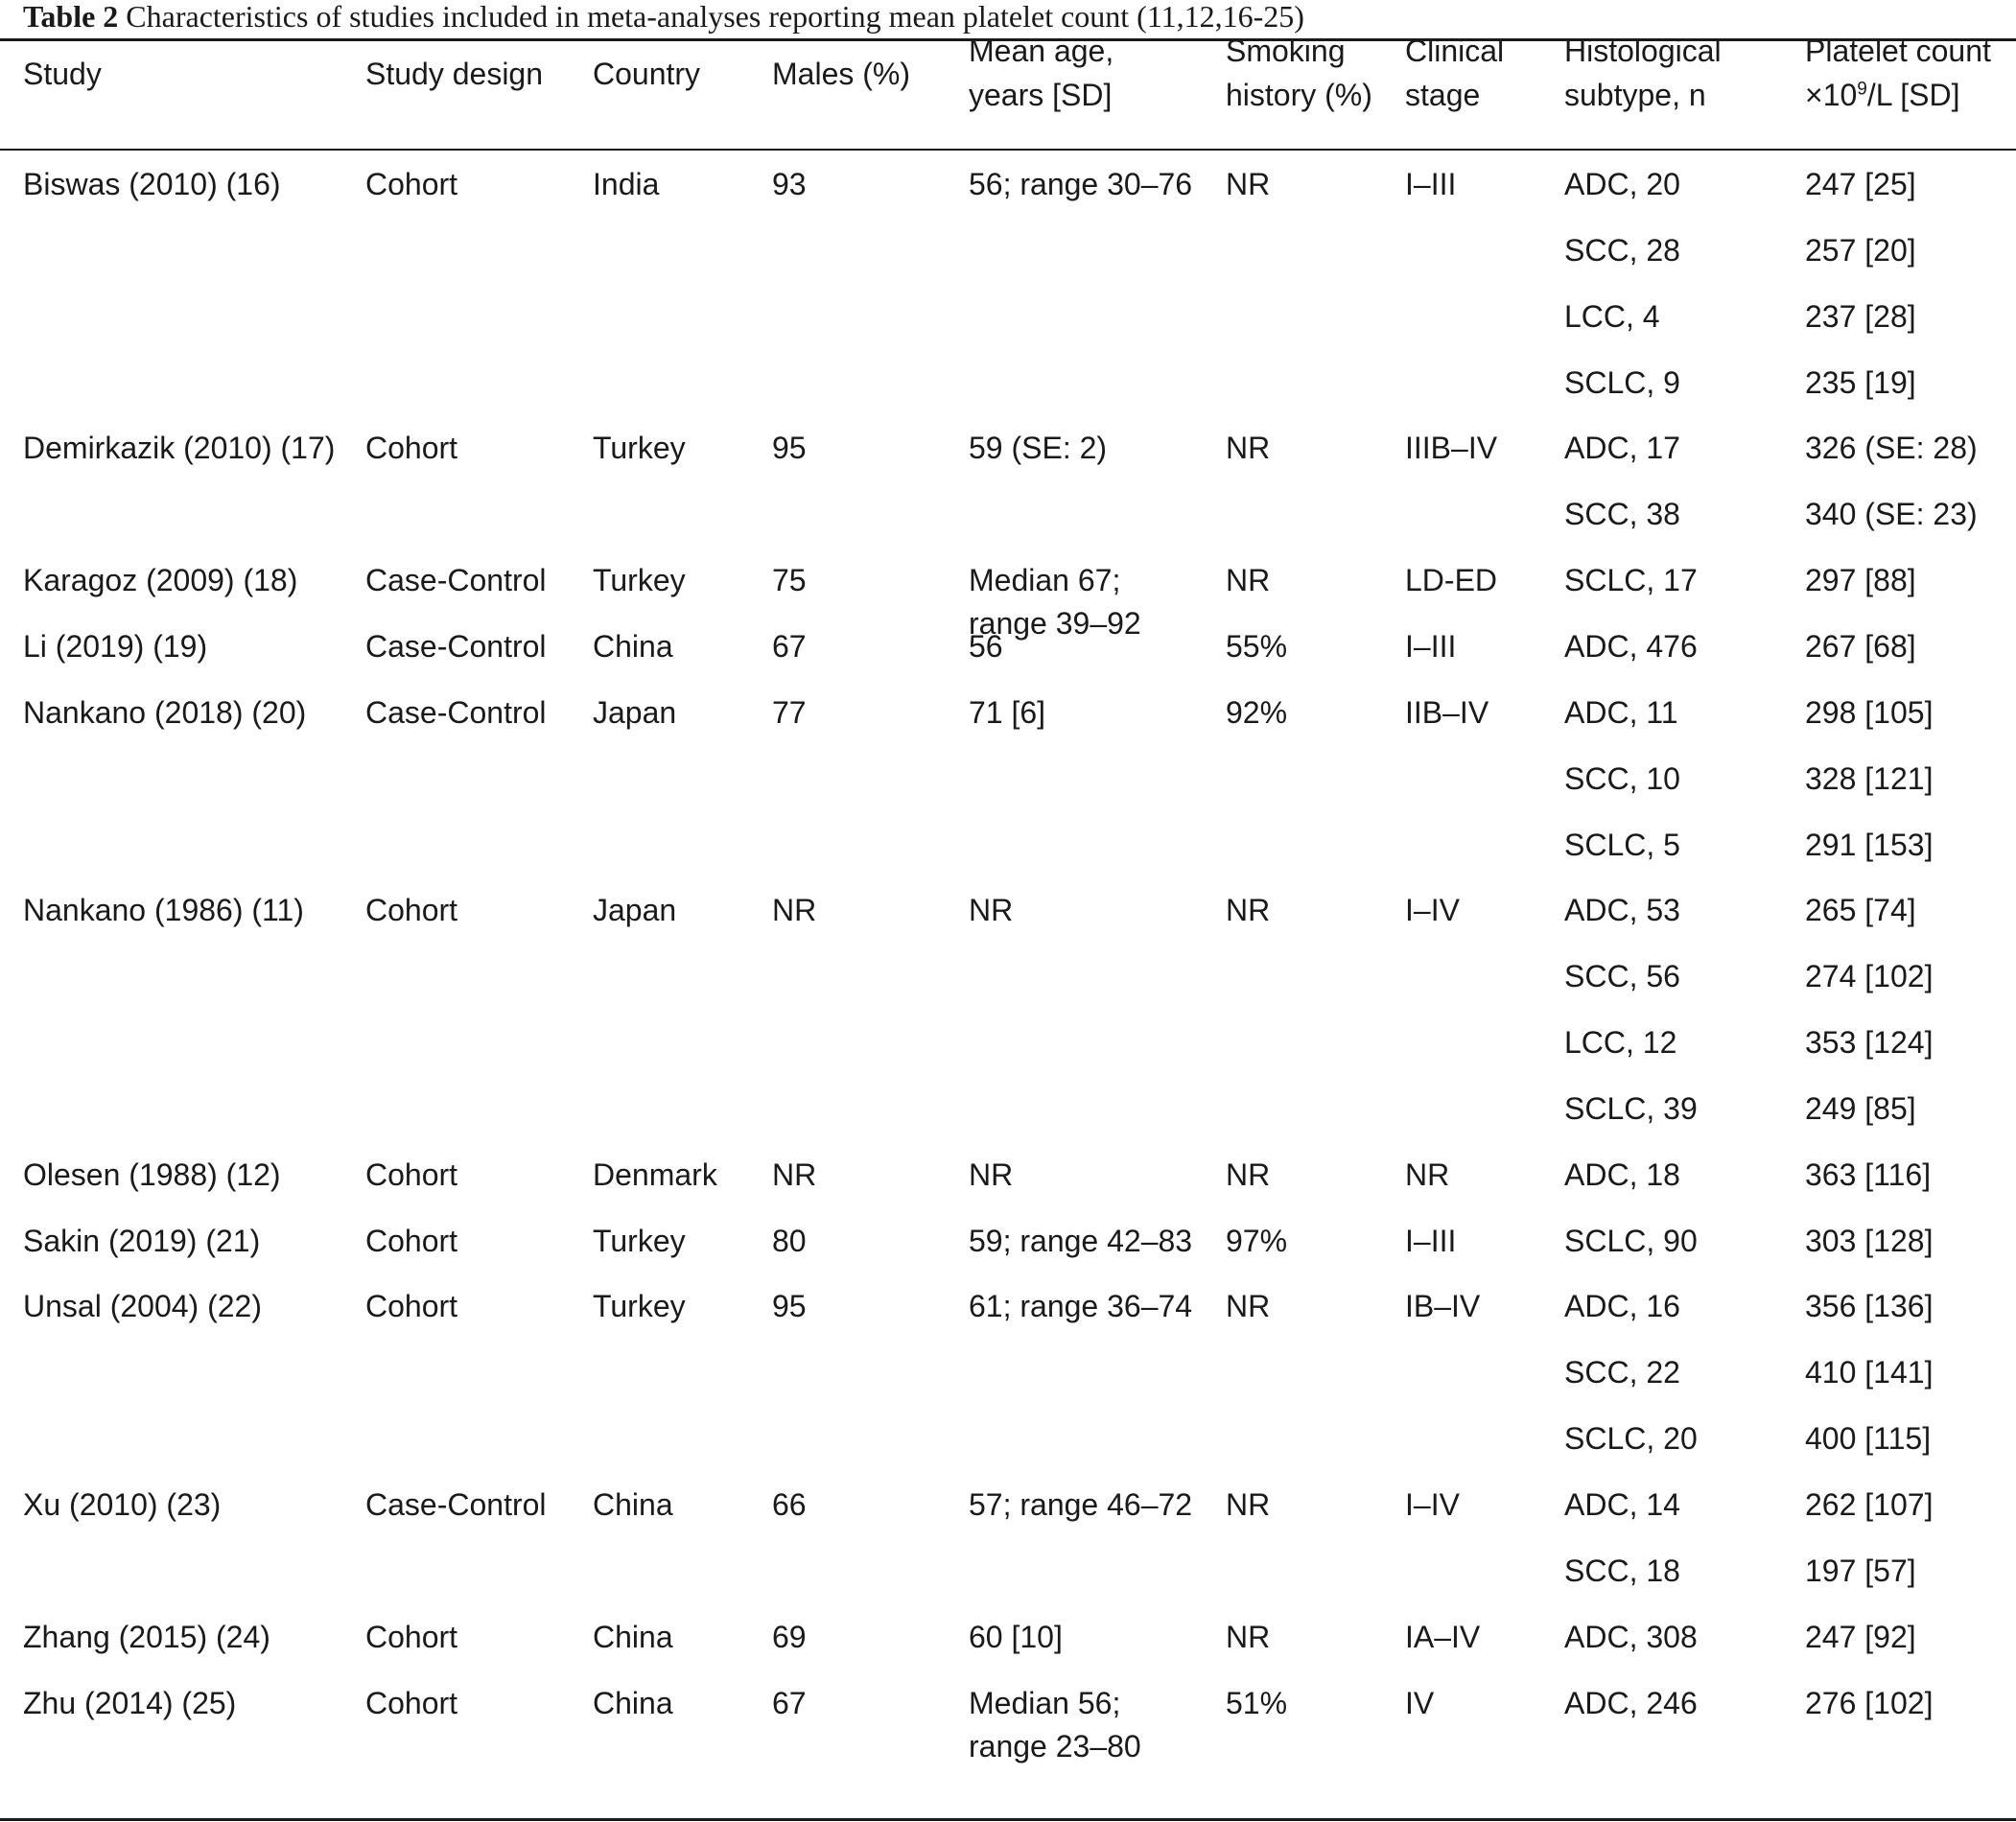  I want to click on cell-histological-subtype: ADC, 246, so click(1631, 1703).